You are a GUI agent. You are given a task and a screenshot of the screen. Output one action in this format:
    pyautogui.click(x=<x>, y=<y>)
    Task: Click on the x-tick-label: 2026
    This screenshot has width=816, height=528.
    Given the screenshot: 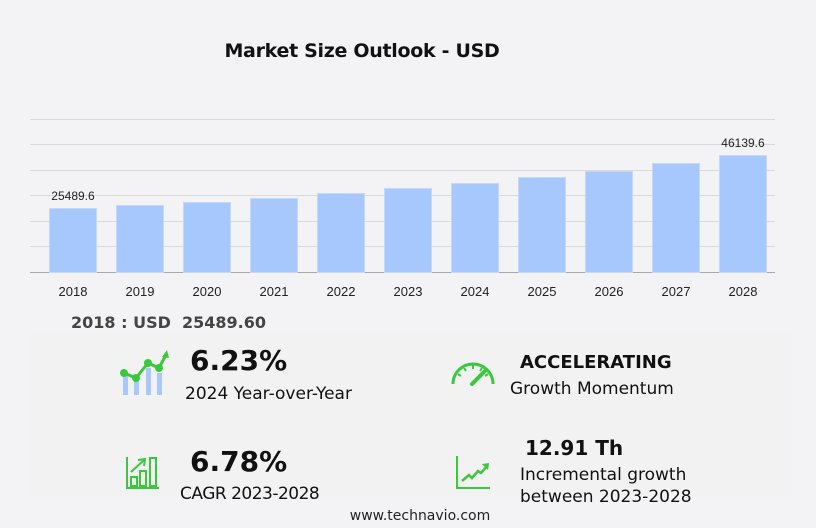 What is the action you would take?
    pyautogui.click(x=609, y=291)
    